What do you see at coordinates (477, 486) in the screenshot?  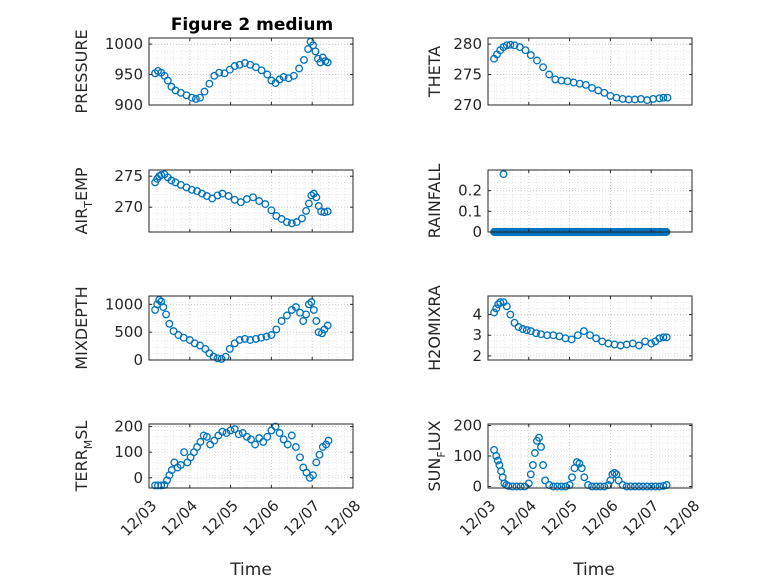 I see `y-tick-label: 0` at bounding box center [477, 486].